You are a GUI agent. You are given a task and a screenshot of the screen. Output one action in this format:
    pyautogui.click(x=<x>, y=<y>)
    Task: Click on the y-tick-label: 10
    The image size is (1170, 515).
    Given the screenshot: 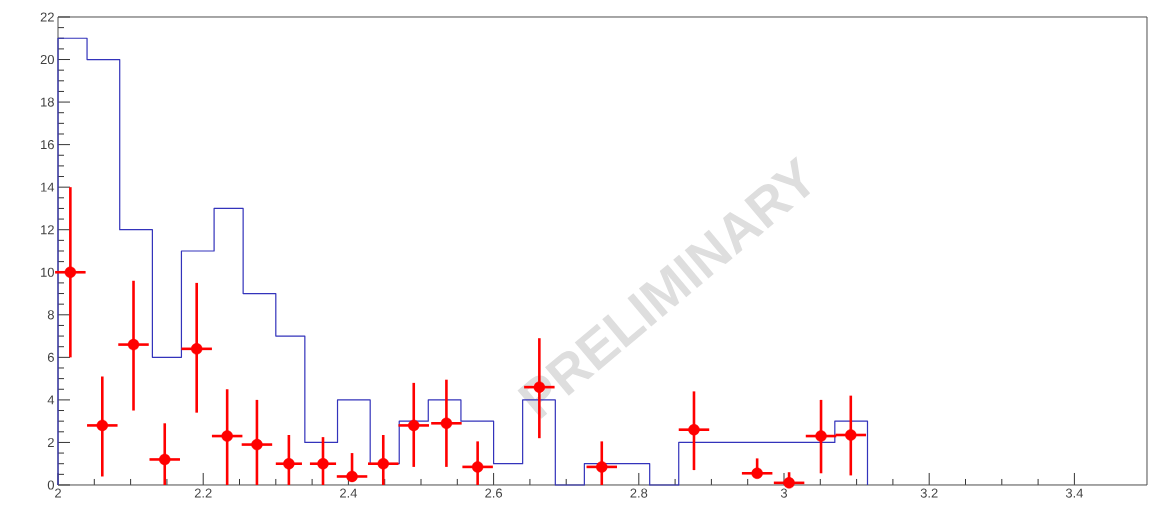 What is the action you would take?
    pyautogui.click(x=47, y=272)
    